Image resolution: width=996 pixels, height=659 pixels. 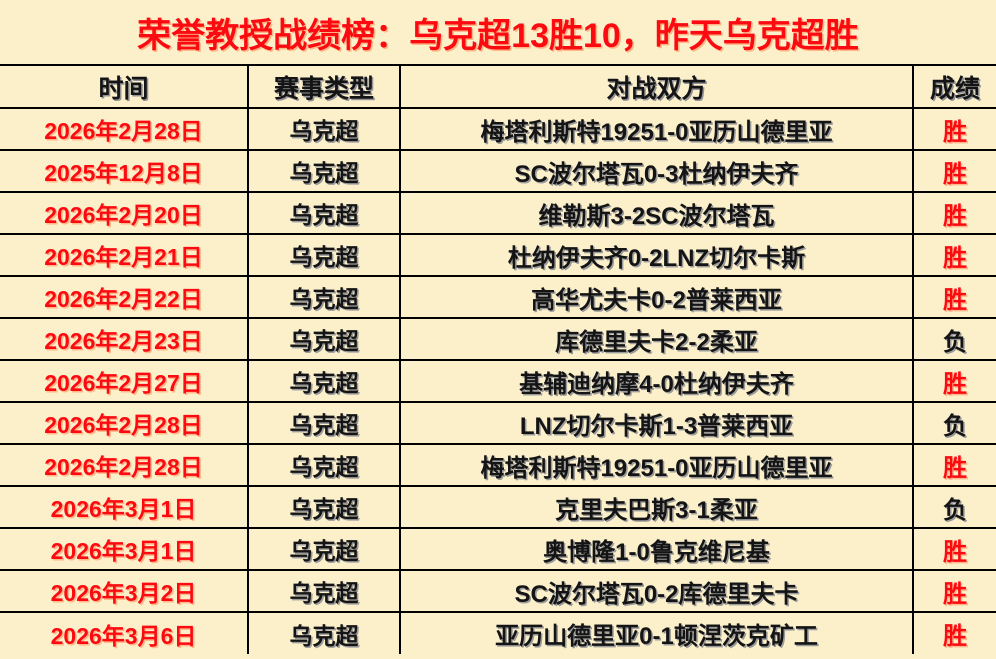 What do you see at coordinates (324, 87) in the screenshot?
I see `column-header-type: 赛事类型` at bounding box center [324, 87].